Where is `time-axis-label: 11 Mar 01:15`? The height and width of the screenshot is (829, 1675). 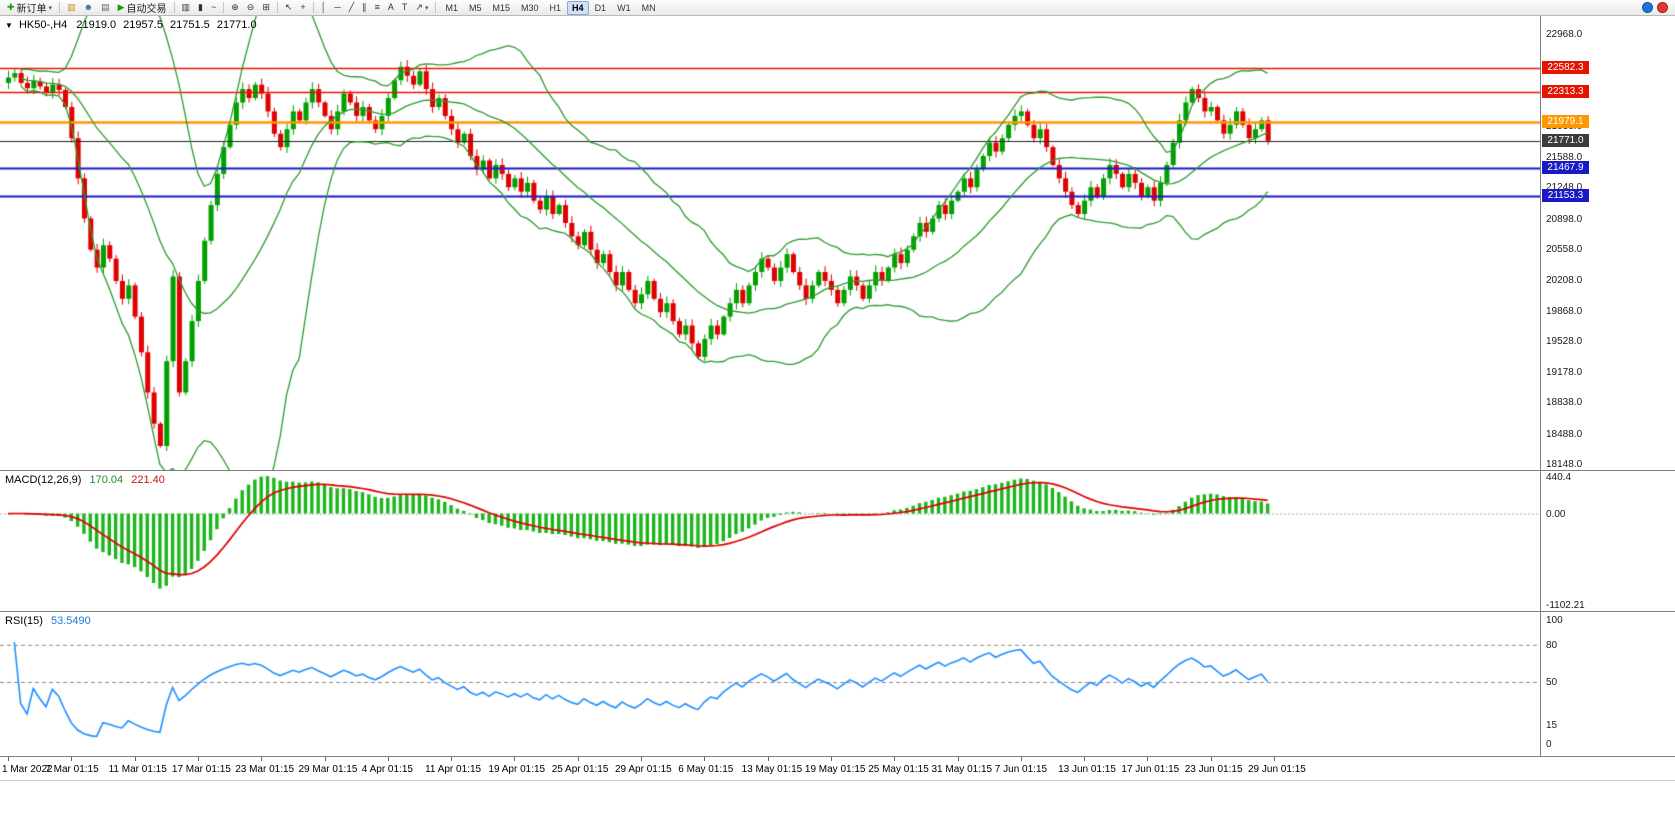 time-axis-label: 11 Mar 01:15 is located at coordinates (137, 769).